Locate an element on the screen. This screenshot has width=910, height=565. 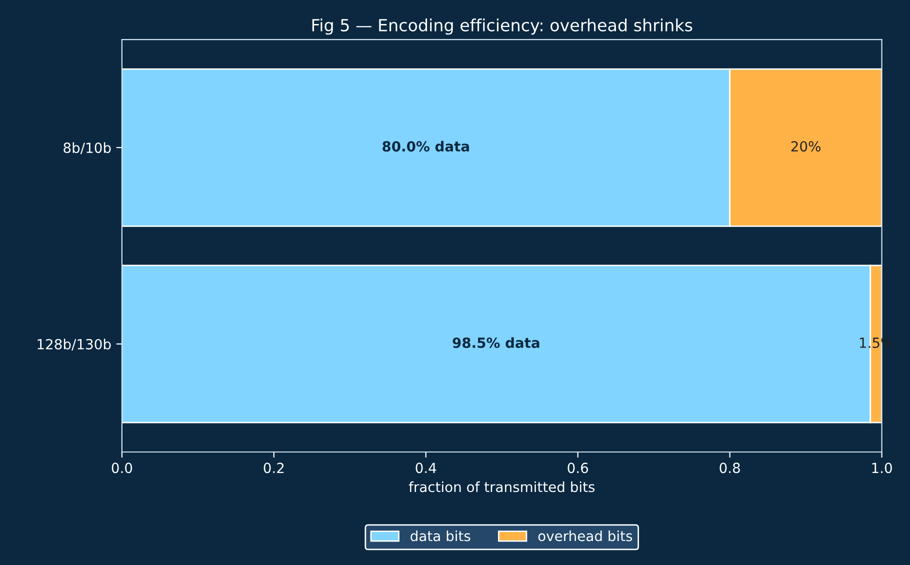
data-label: 1.5% is located at coordinates (876, 343).